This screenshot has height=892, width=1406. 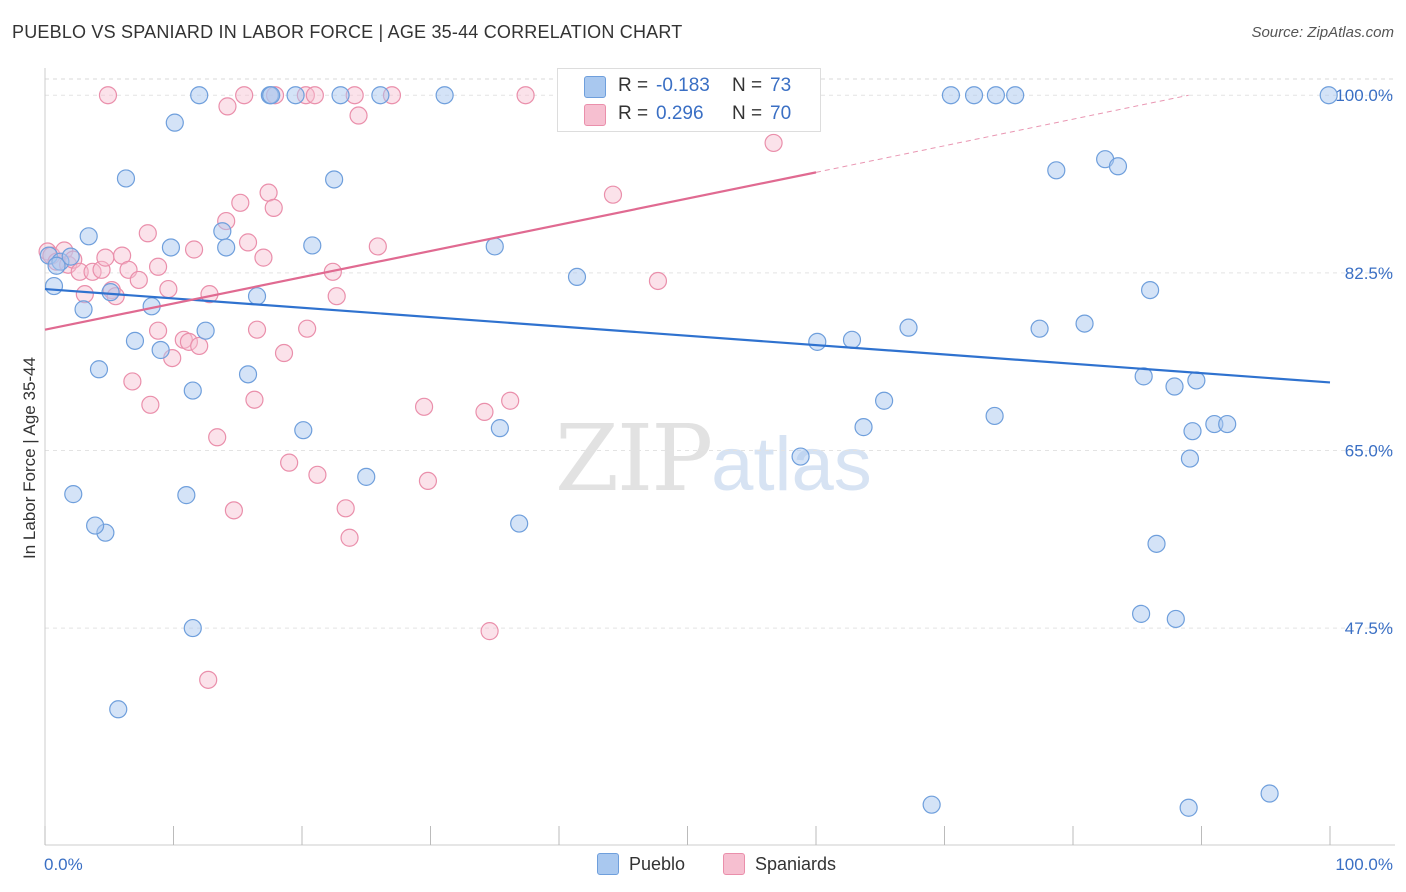 I want to click on bottom-legend-swatch-pueblo, so click(x=608, y=864).